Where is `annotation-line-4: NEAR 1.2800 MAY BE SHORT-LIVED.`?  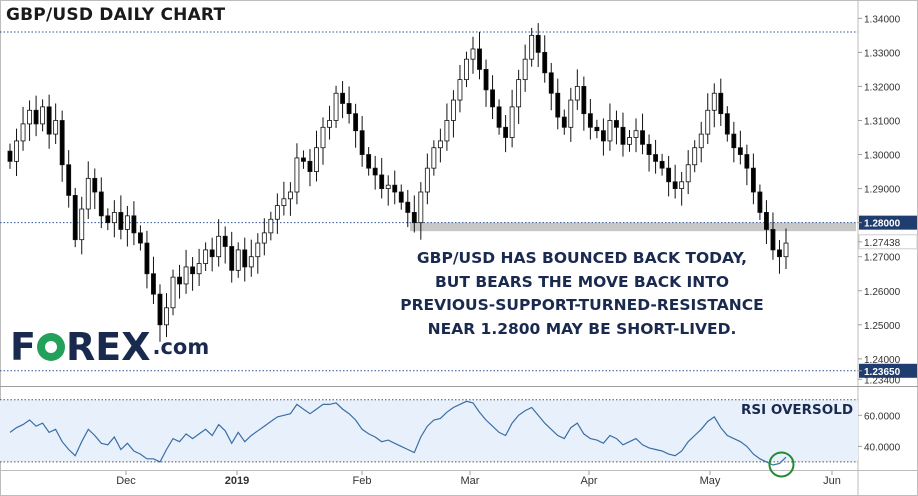
annotation-line-4: NEAR 1.2800 MAY BE SHORT-LIVED. is located at coordinates (582, 328).